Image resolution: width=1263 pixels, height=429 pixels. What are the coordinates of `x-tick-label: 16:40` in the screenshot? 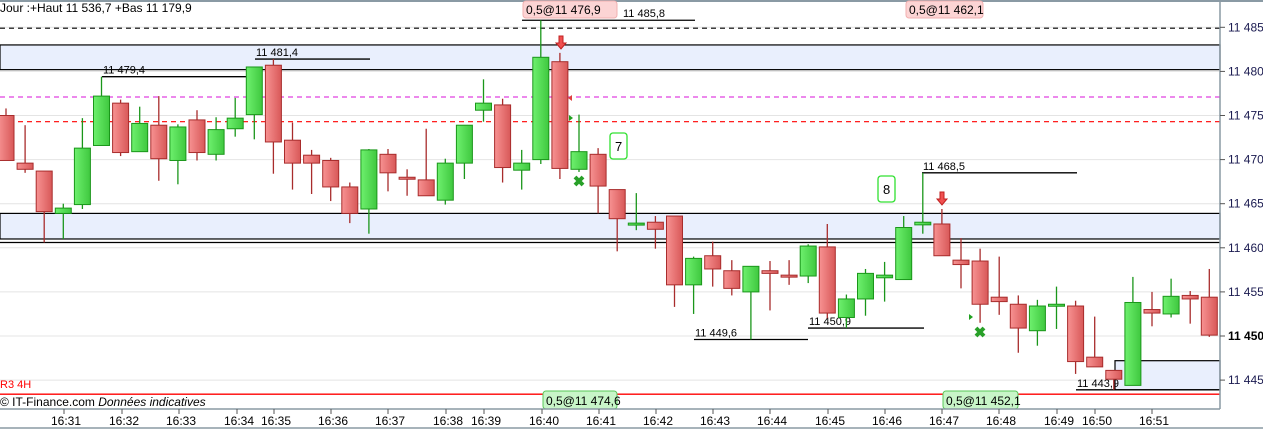 It's located at (544, 421).